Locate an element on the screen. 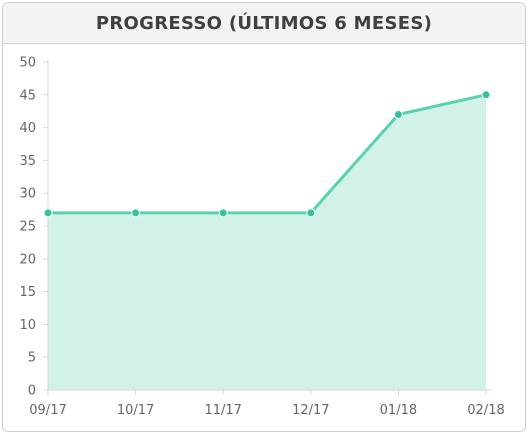 The width and height of the screenshot is (528, 434). y-tick-label: 35 is located at coordinates (27, 161).